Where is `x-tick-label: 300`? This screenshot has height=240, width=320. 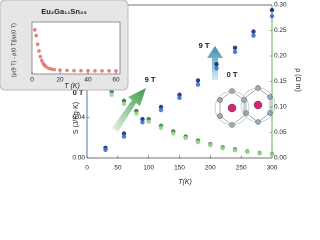 x-tick-label: 300 is located at coordinates (272, 168).